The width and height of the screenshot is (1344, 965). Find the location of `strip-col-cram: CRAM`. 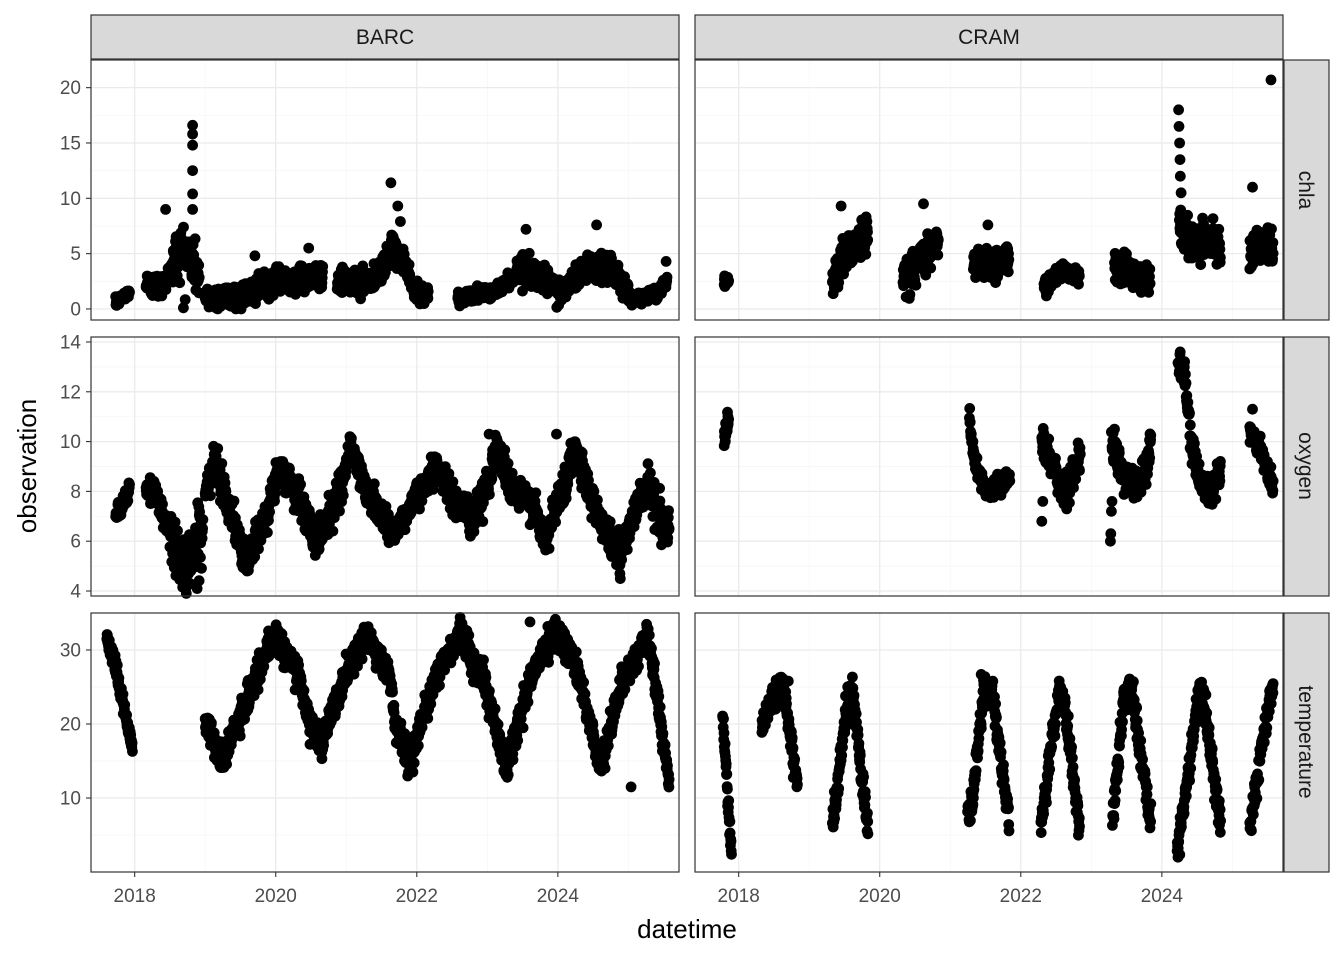

strip-col-cram: CRAM is located at coordinates (989, 37).